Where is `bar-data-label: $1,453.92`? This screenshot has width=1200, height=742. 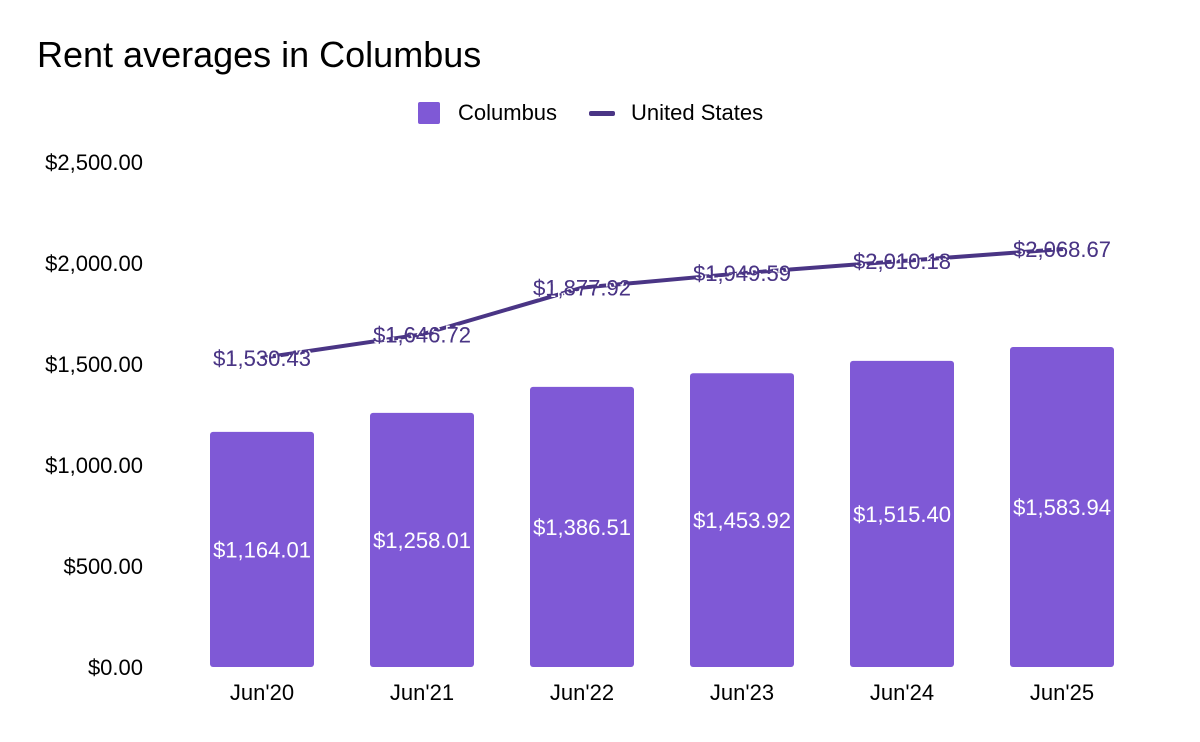
bar-data-label: $1,453.92 is located at coordinates (742, 520).